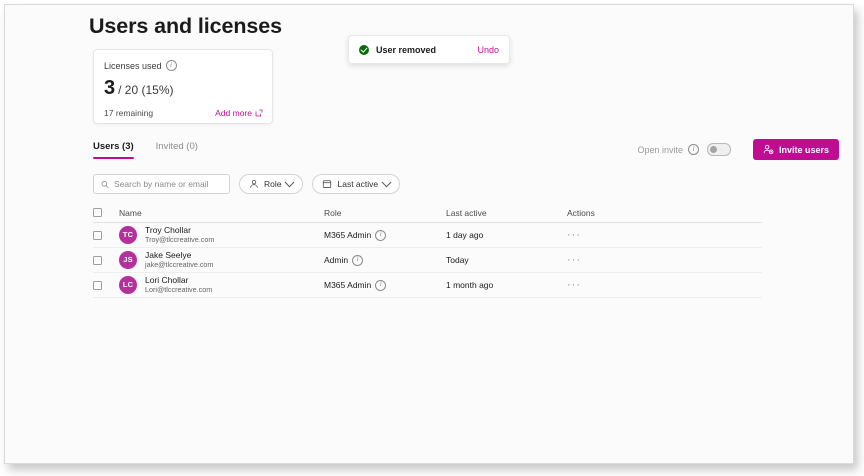  I want to click on row-last-active-cell: 1 day ago, so click(506, 235).